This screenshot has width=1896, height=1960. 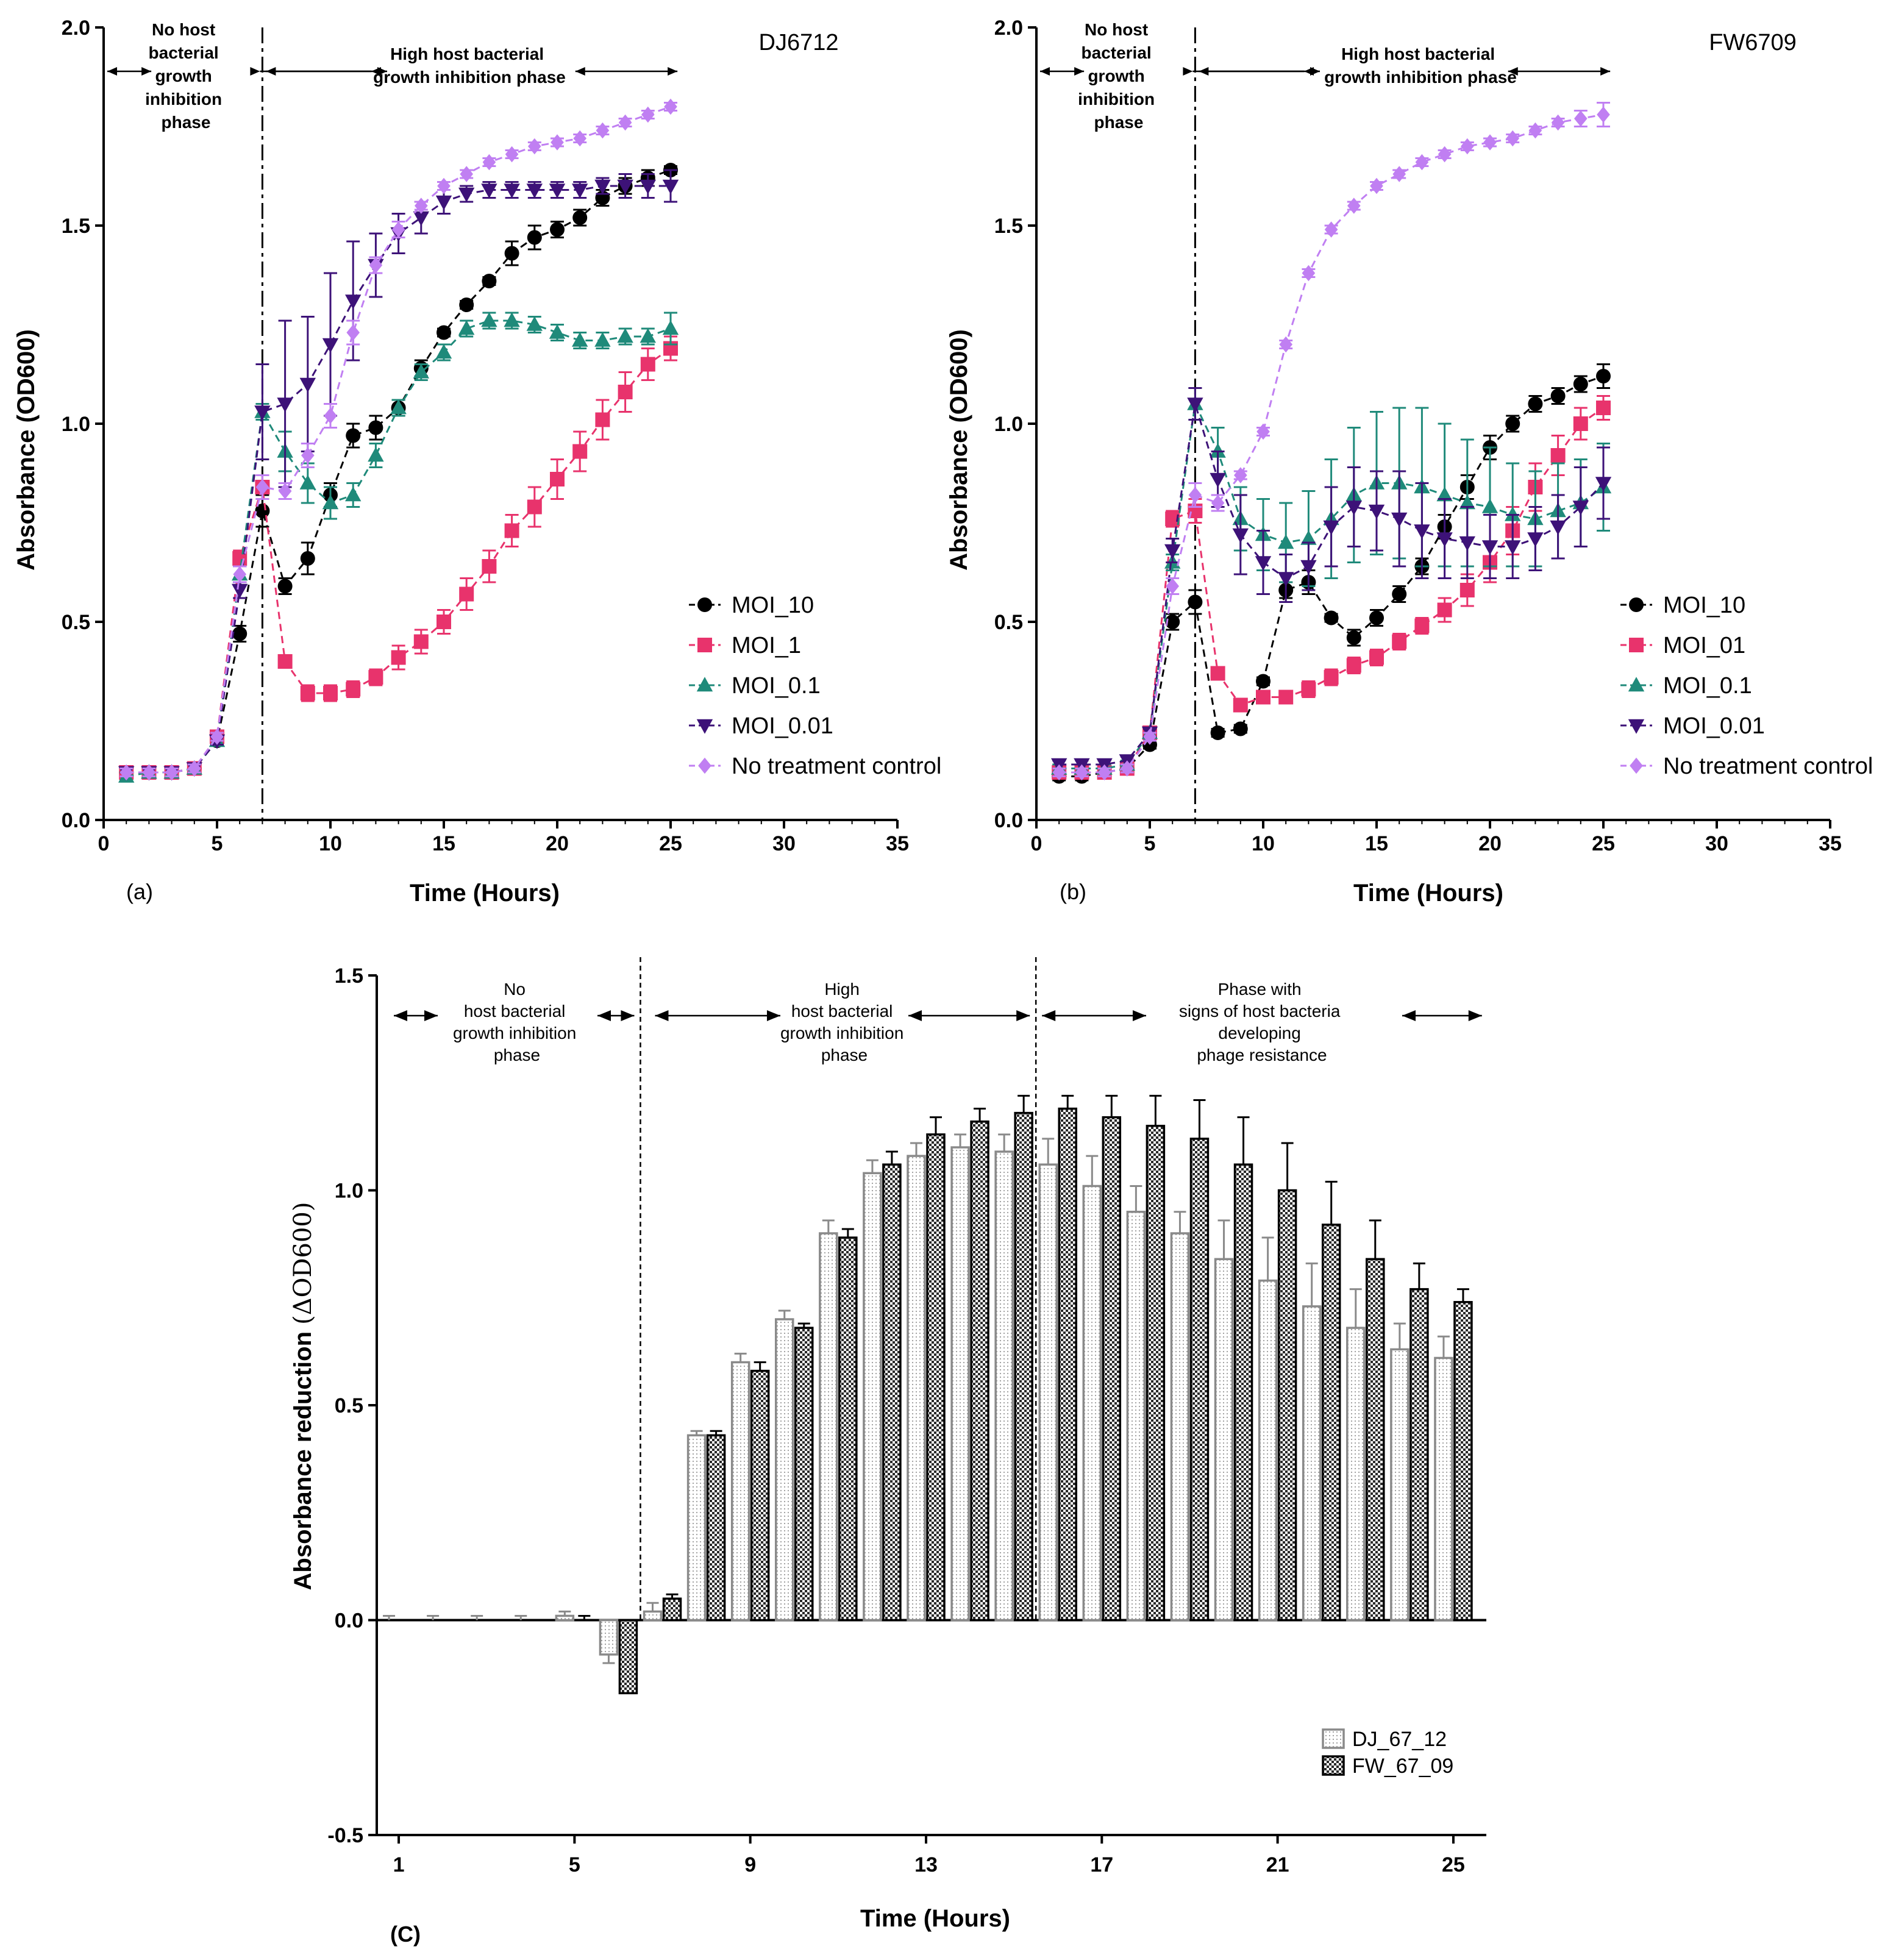 I want to click on phase2-arrow-left-head-right, so click(x=1315, y=71).